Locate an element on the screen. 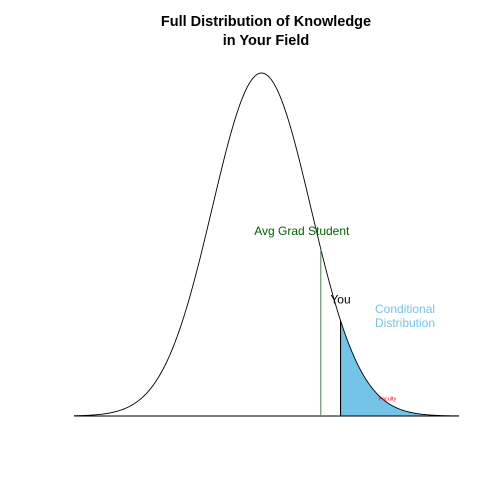 This screenshot has height=504, width=504. chart-title-line-2: in Your Field is located at coordinates (266, 41).